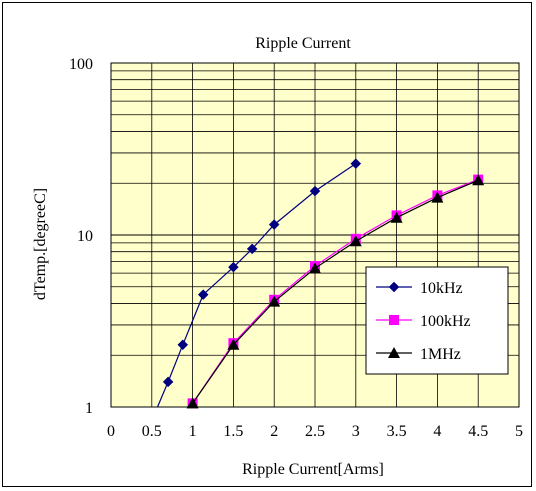 Image resolution: width=536 pixels, height=491 pixels. I want to click on x-tick-label: 3.5, so click(397, 431).